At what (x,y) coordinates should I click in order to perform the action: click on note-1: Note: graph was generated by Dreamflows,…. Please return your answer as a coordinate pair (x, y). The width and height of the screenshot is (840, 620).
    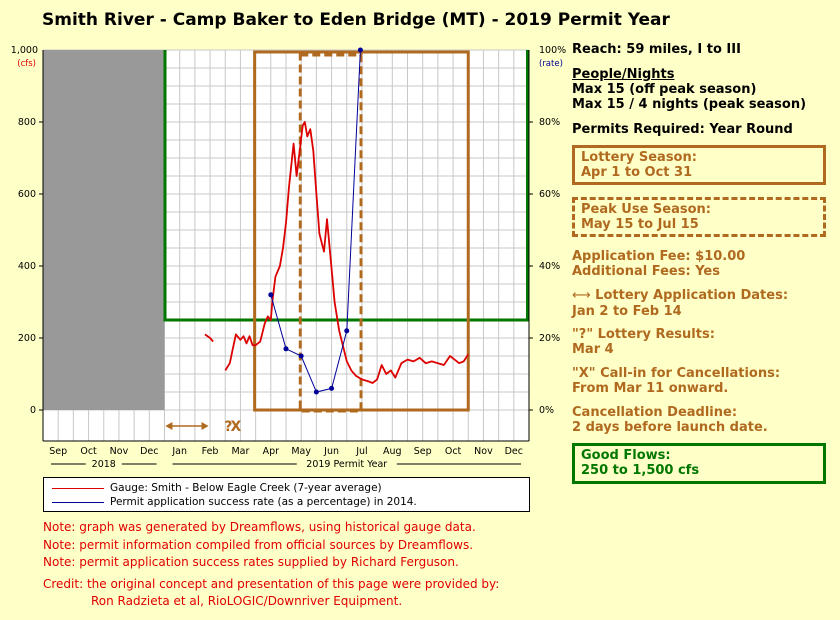
    Looking at the image, I should click on (259, 527).